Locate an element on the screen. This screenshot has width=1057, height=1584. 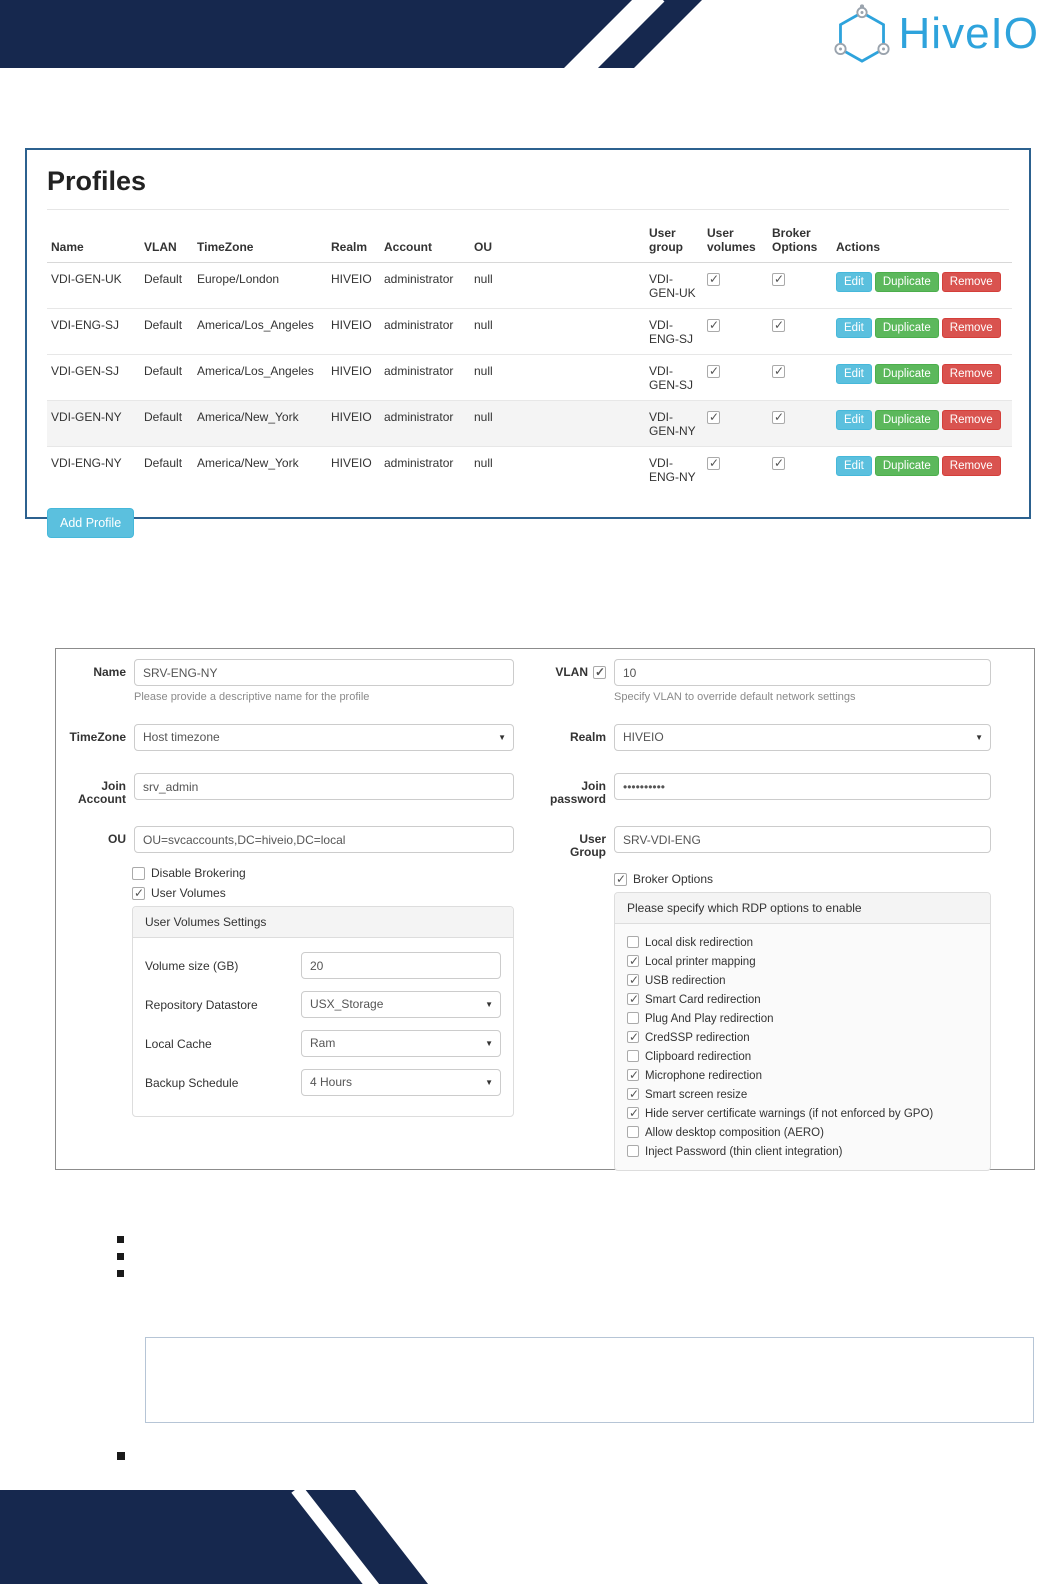
timezone-label: TimeZone is located at coordinates (97, 737).